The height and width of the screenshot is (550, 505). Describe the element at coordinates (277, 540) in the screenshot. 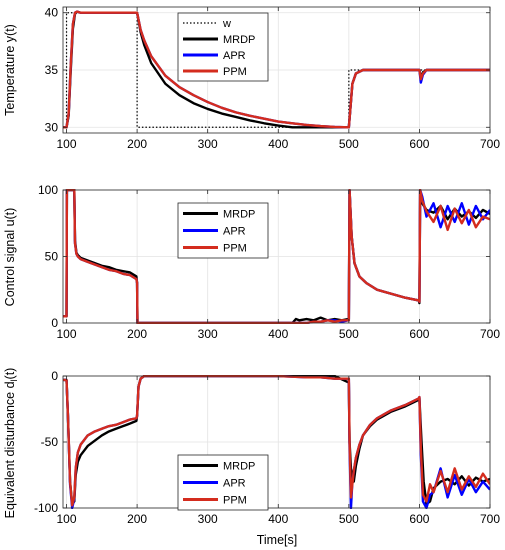

I see `x-axis-label-time: Time[s]` at that location.